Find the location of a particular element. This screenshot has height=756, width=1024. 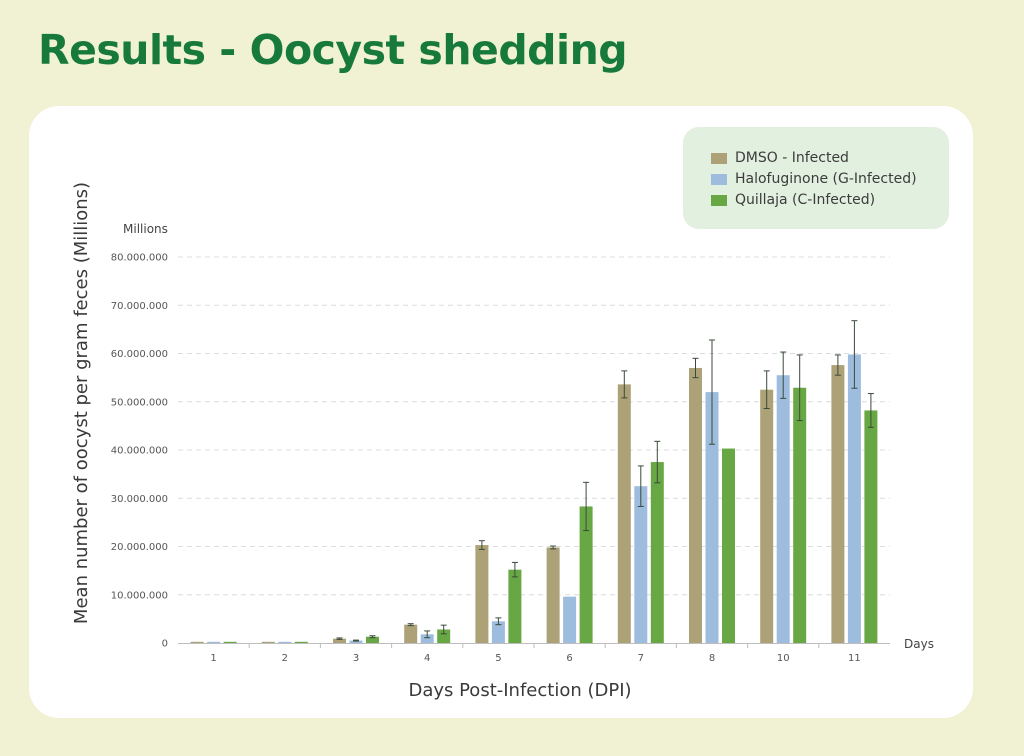

x-tick-label: 1 is located at coordinates (213, 658).